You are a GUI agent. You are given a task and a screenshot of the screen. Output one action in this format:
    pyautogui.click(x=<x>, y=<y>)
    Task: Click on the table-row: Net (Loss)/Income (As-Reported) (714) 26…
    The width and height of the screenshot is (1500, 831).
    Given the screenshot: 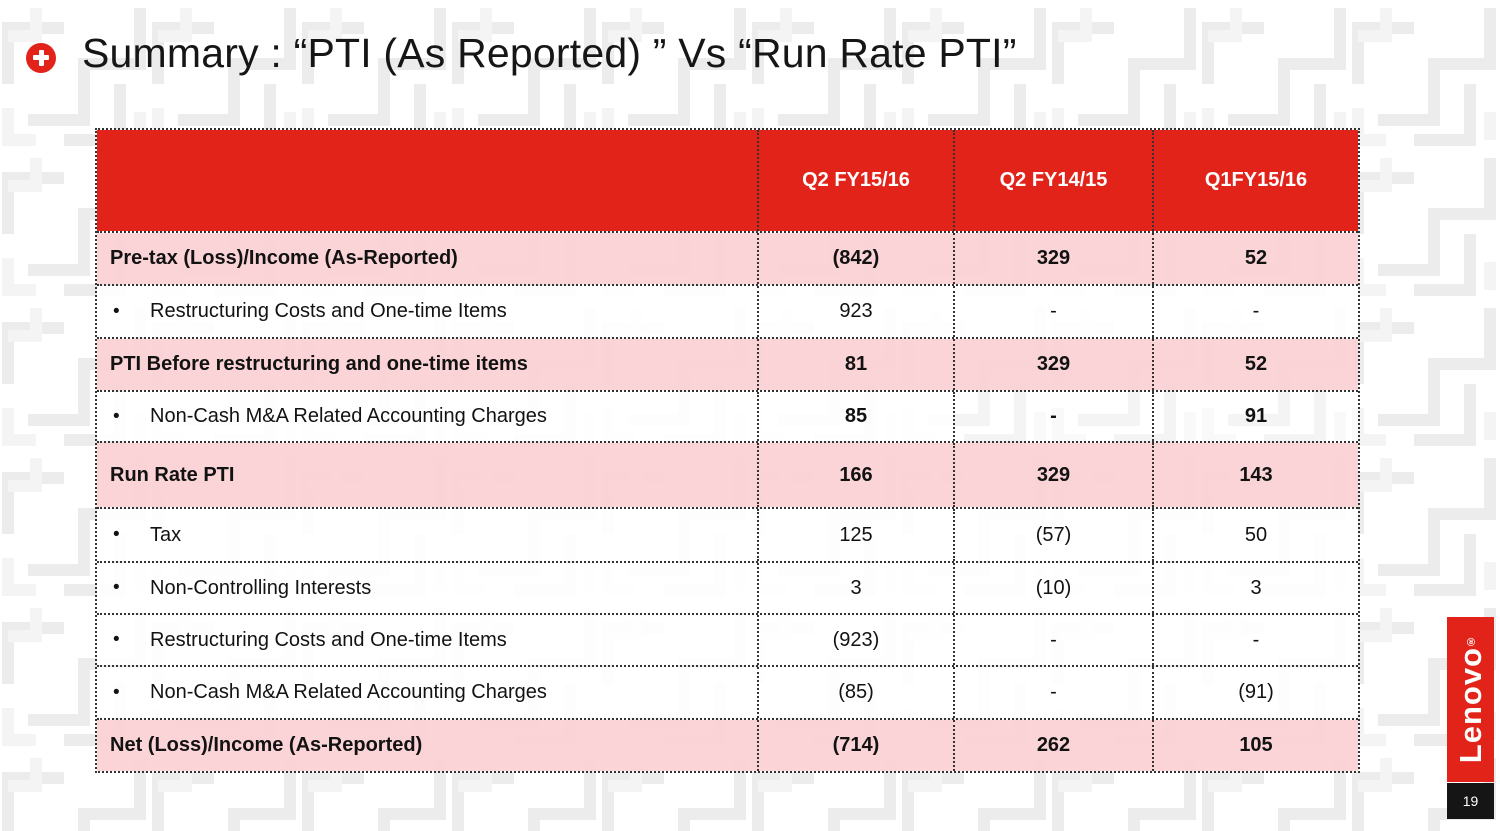 What is the action you would take?
    pyautogui.click(x=727, y=744)
    